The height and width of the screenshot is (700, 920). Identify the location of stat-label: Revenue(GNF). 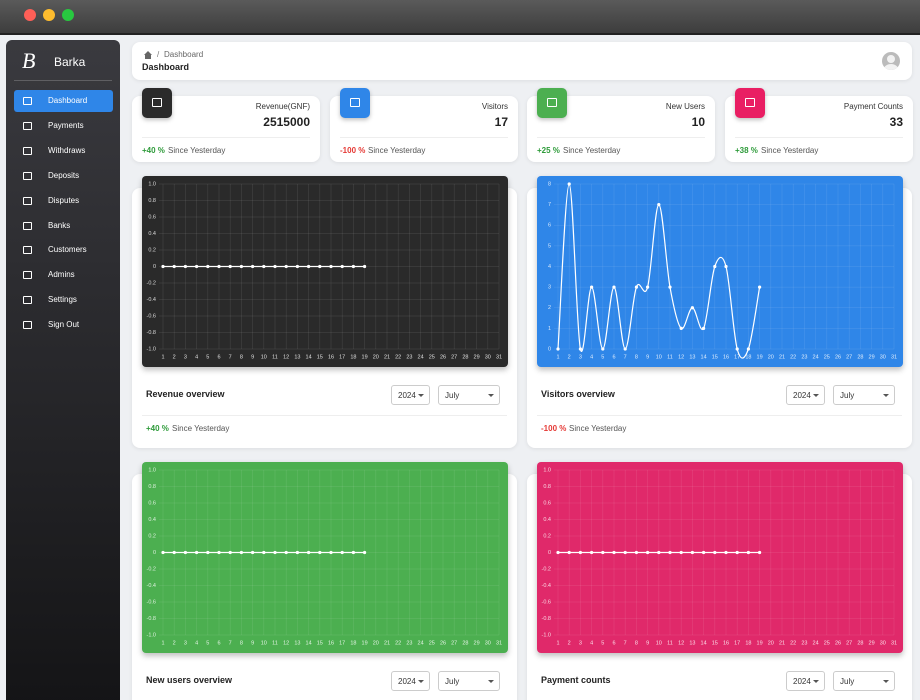
(282, 106).